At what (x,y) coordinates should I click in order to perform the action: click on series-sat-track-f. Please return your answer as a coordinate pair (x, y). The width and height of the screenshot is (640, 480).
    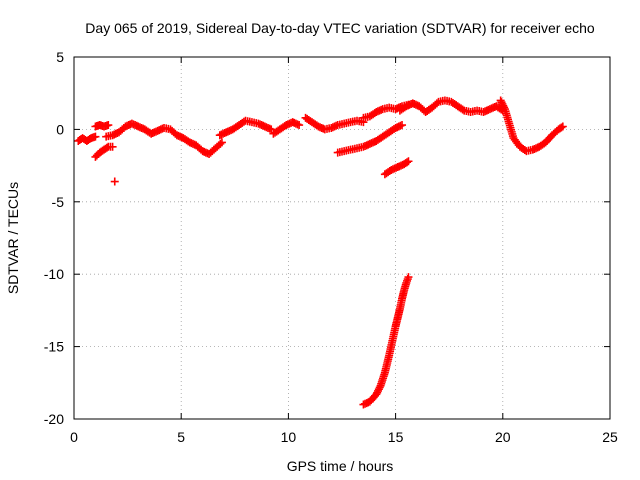
    Looking at the image, I should click on (245, 128).